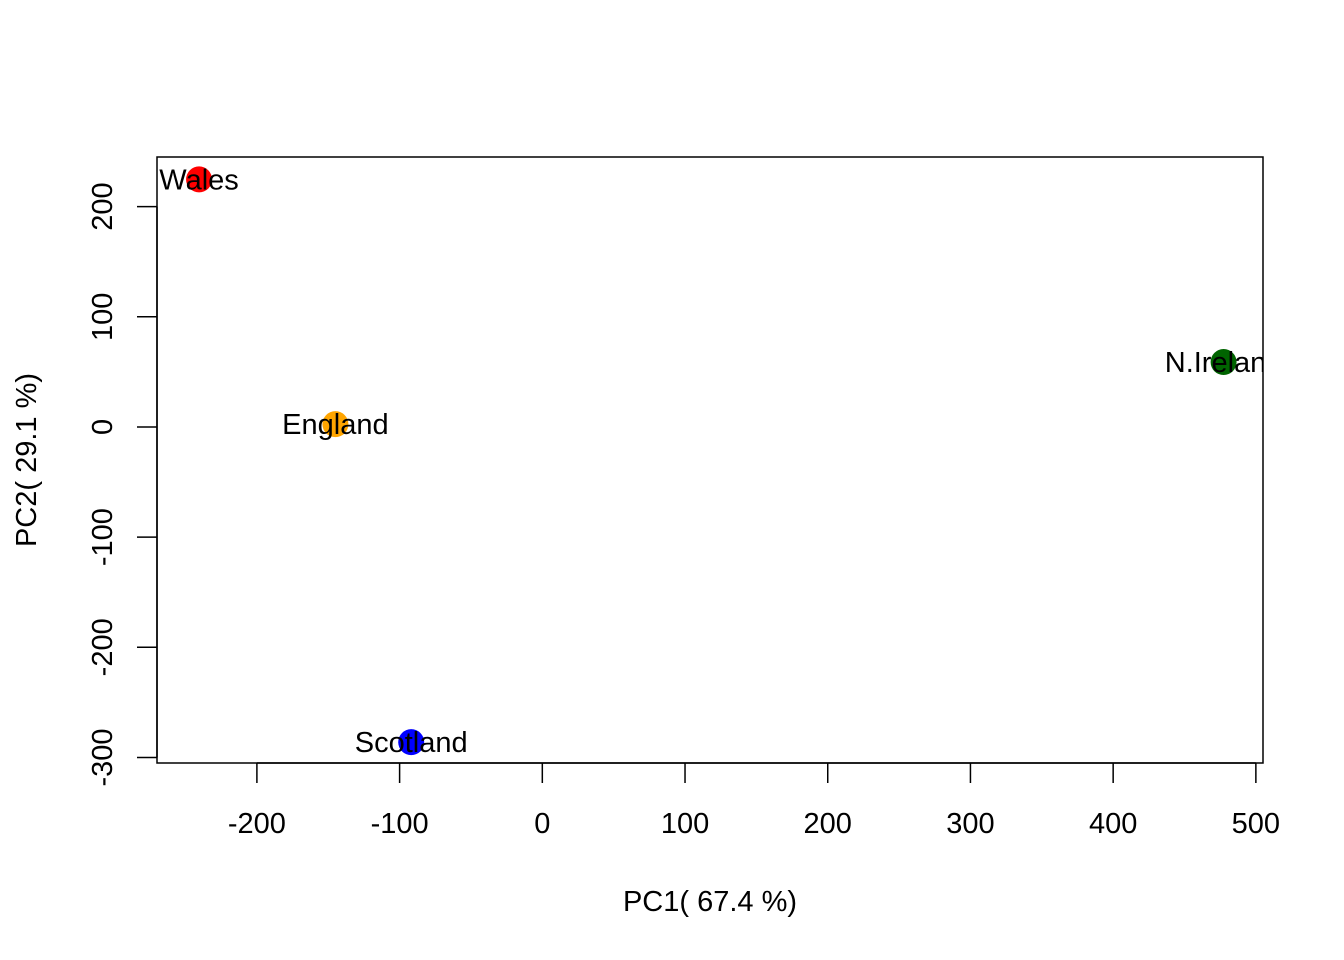 The height and width of the screenshot is (960, 1344). What do you see at coordinates (27, 460) in the screenshot?
I see `y-axis-title: PC2( 29.1 %)` at bounding box center [27, 460].